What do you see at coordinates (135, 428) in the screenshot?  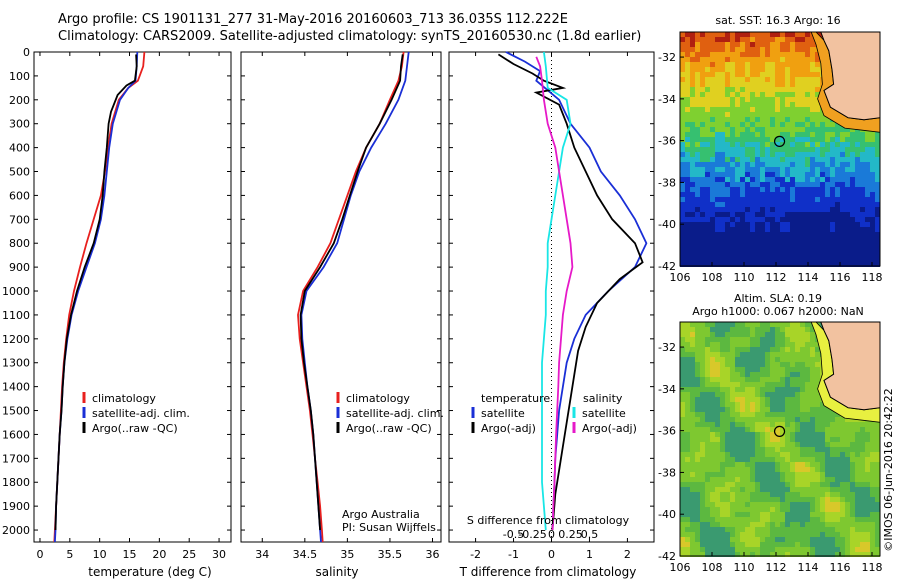 I see `legend-label: Argo(..raw -QC)` at bounding box center [135, 428].